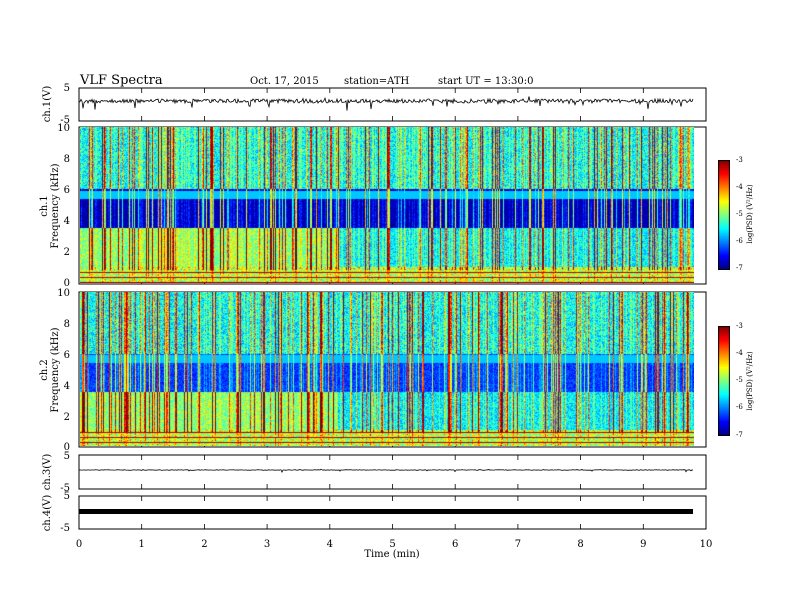 This screenshot has height=612, width=792. What do you see at coordinates (65, 120) in the screenshot?
I see `ch1-ytick-bottom: -5` at bounding box center [65, 120].